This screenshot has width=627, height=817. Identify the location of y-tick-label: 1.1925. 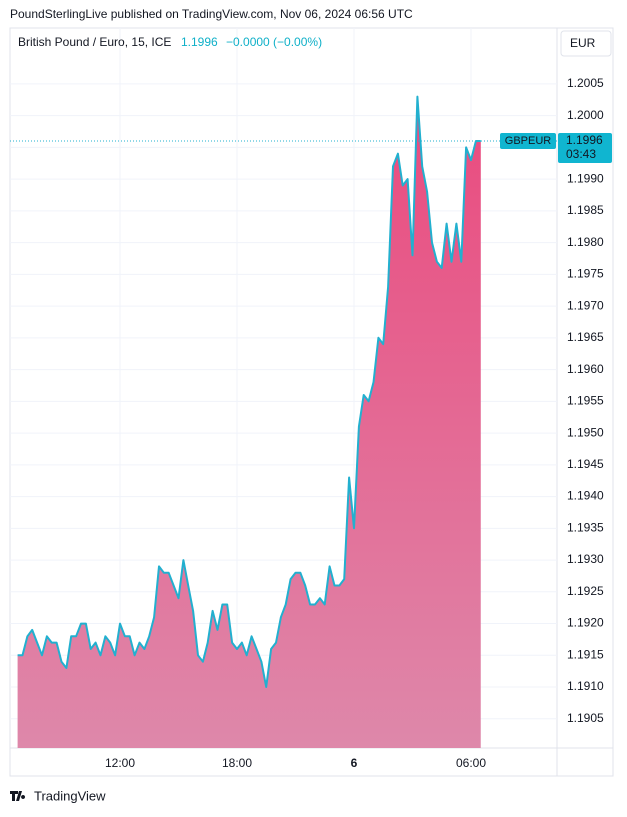
(585, 591).